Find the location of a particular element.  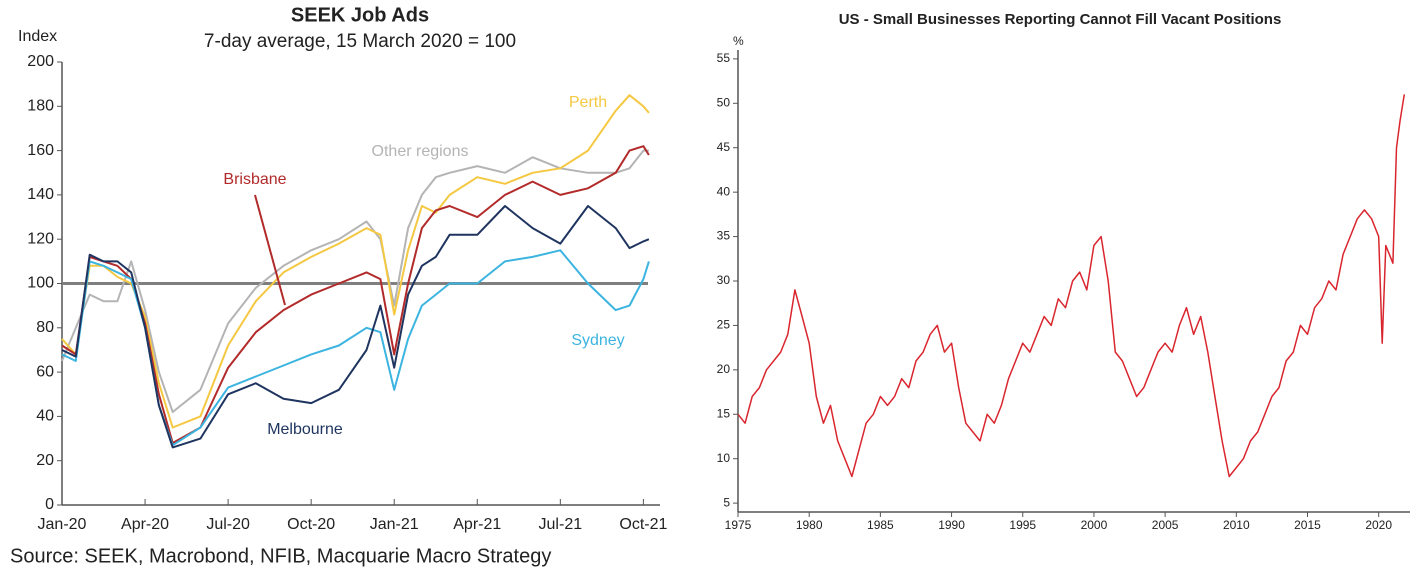

y-tick-label: 50 is located at coordinates (724, 102).